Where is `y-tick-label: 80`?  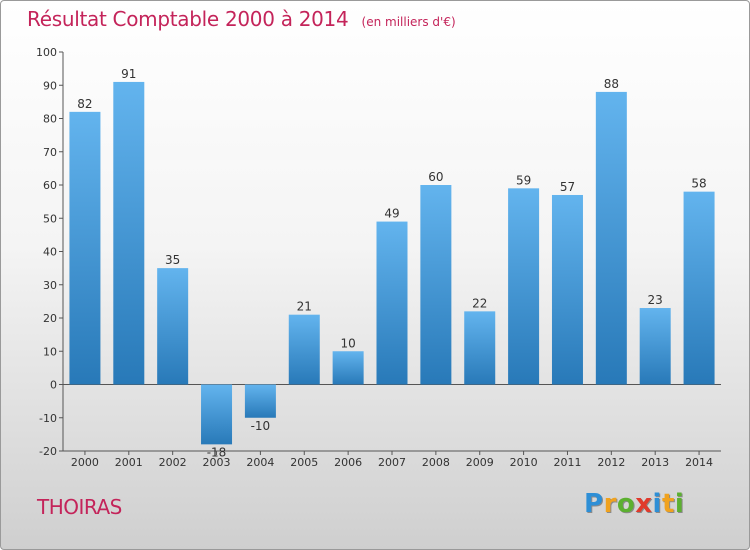
y-tick-label: 80 is located at coordinates (50, 119).